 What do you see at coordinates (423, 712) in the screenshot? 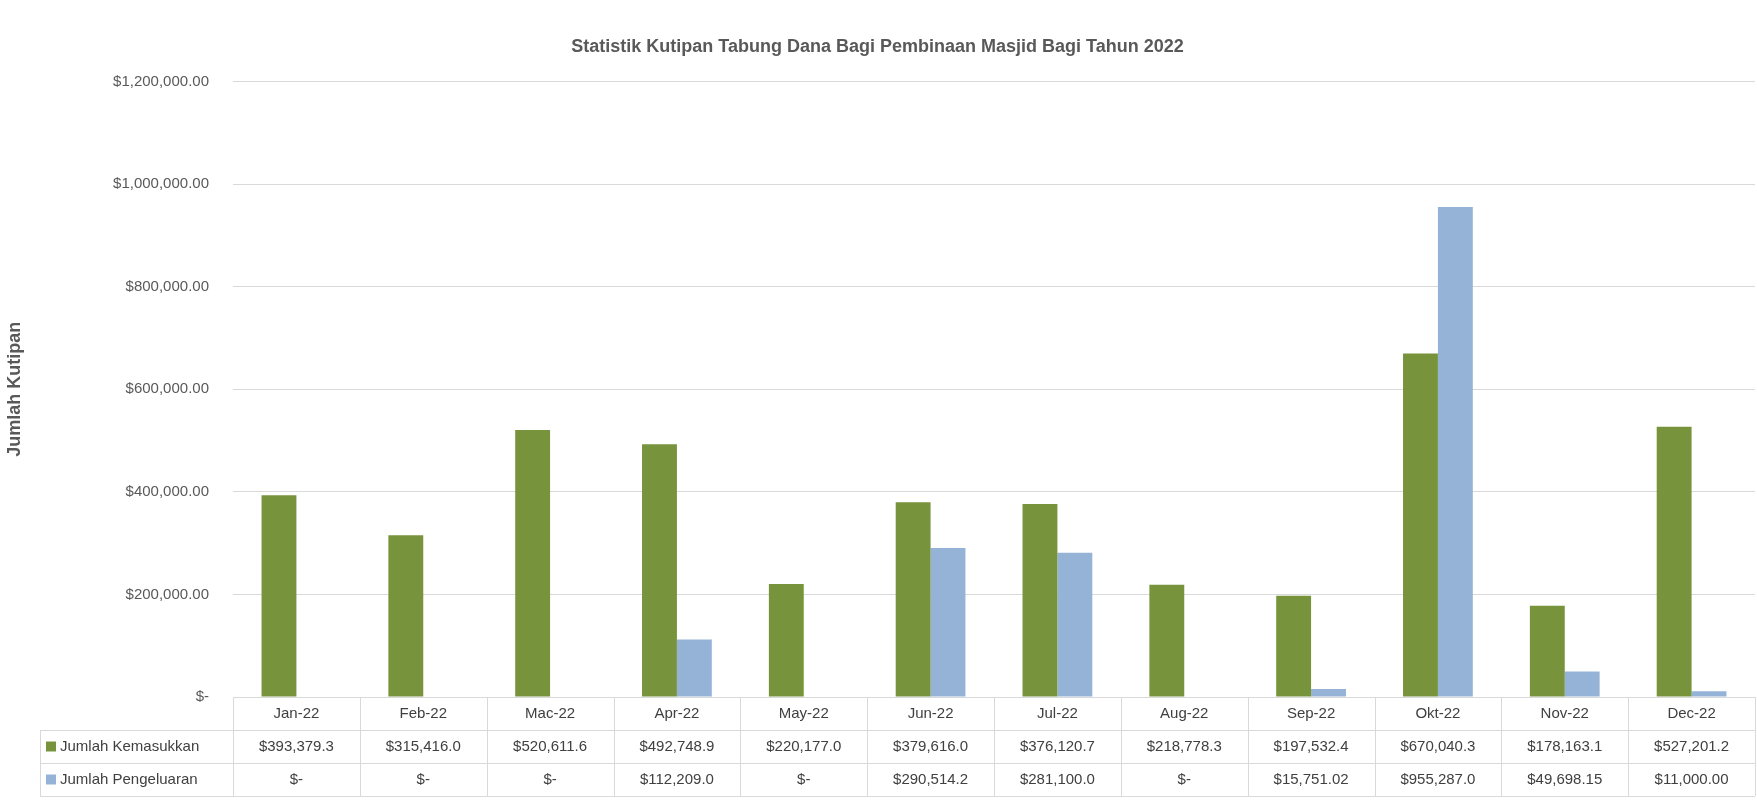
I see `x-tick-label: Feb-22` at bounding box center [423, 712].